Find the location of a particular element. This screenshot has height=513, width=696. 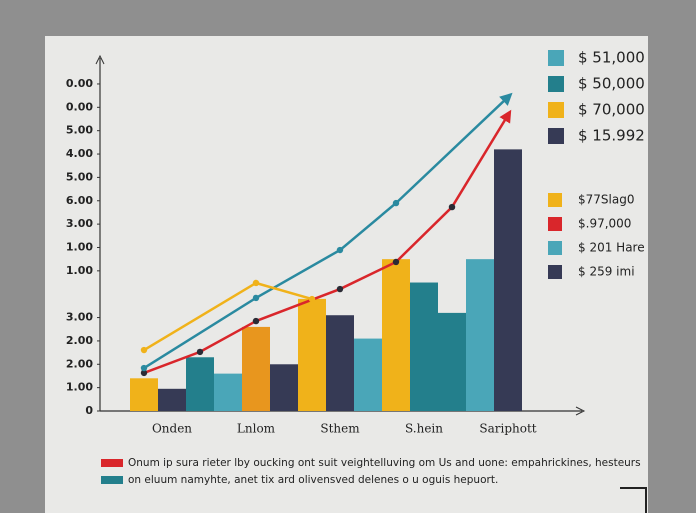

x-tick-label: Sthem is located at coordinates (340, 429).